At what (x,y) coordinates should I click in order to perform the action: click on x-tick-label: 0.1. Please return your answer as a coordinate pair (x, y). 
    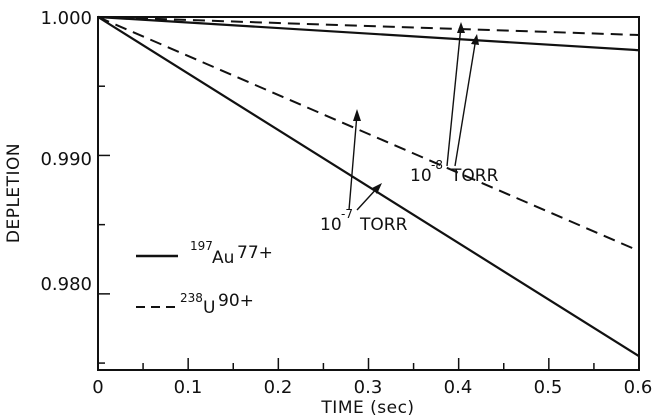
    Looking at the image, I should click on (188, 387).